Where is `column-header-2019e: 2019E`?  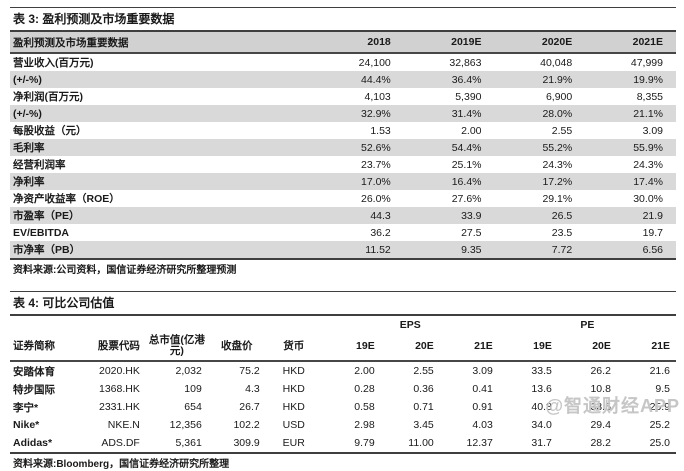
column-header-2019e: 2019E is located at coordinates (449, 43).